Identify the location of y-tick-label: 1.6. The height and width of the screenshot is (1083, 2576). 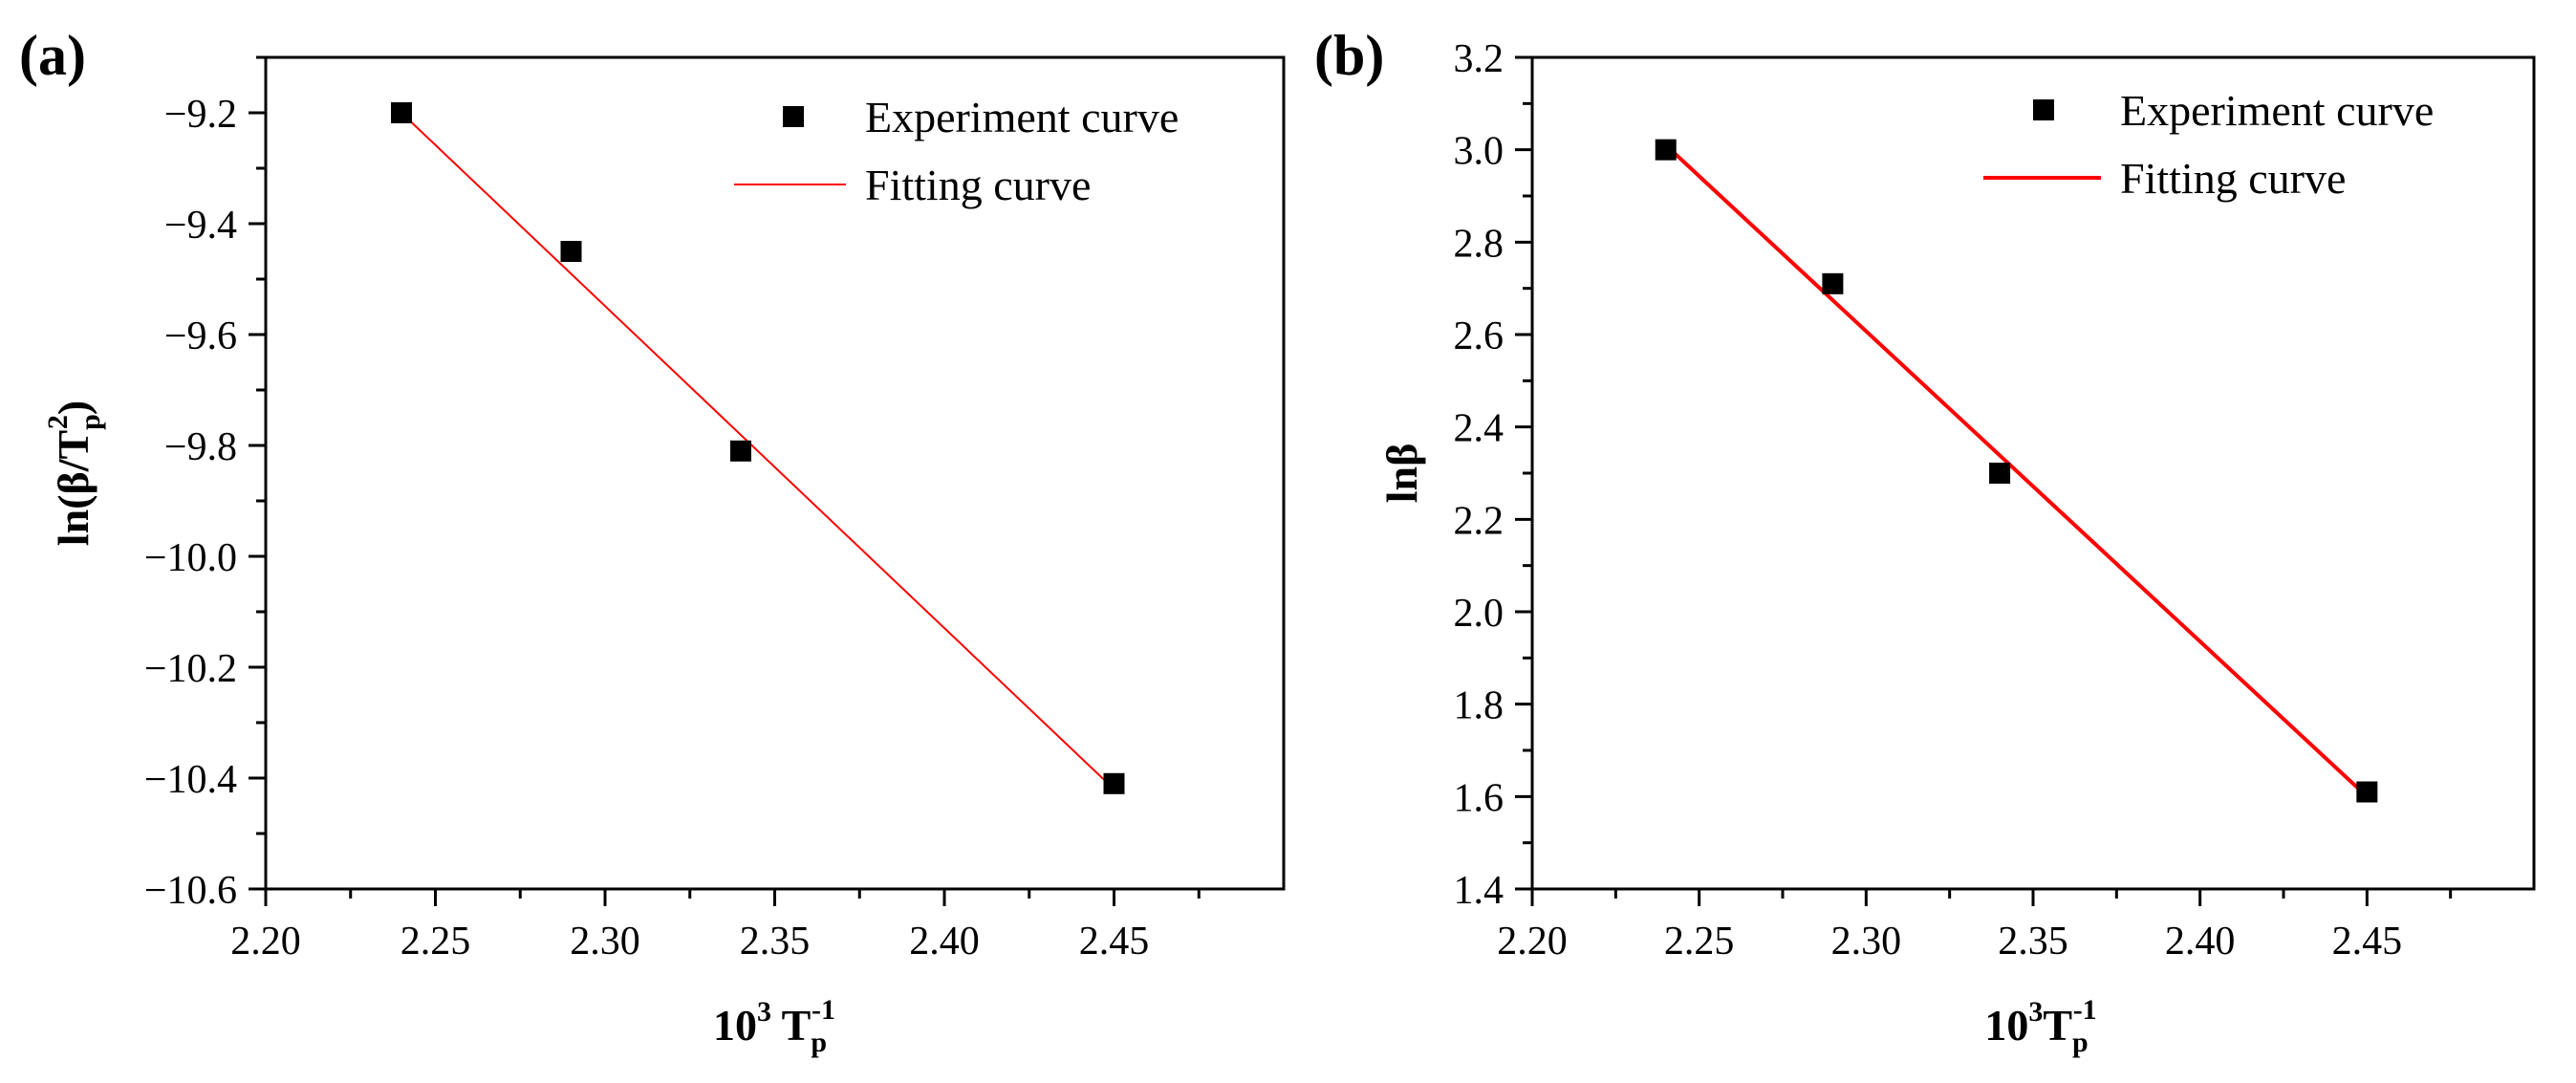
(1479, 798).